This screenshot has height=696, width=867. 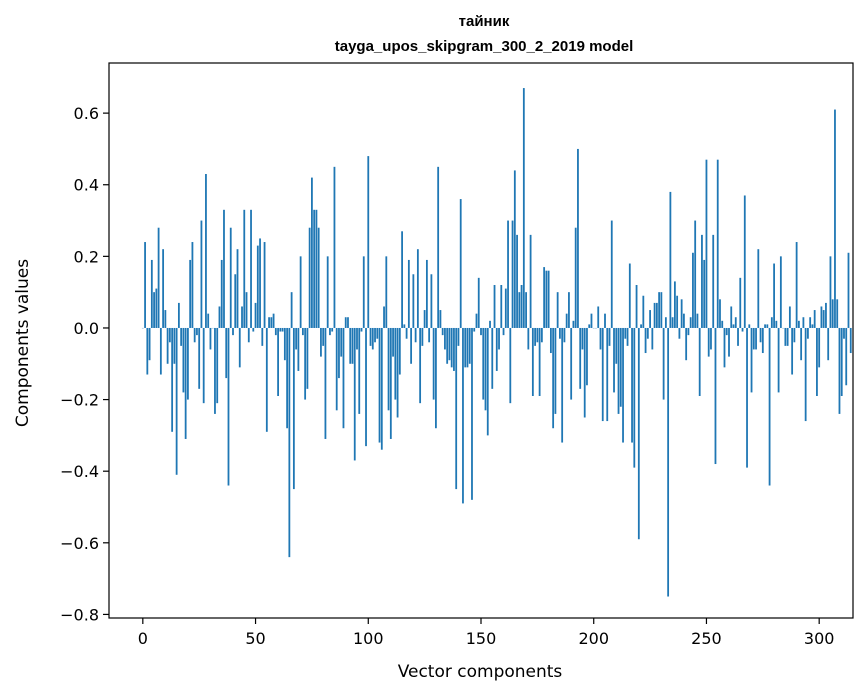 I want to click on chart-title: тайник, so click(x=484, y=21).